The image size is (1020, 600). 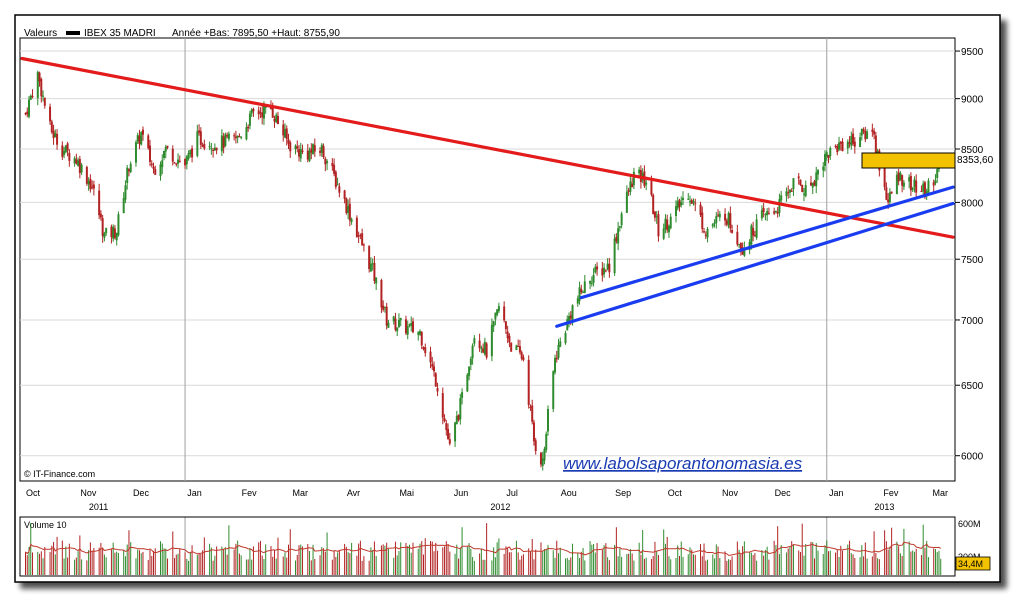 What do you see at coordinates (483, 549) in the screenshot?
I see `volume-bars` at bounding box center [483, 549].